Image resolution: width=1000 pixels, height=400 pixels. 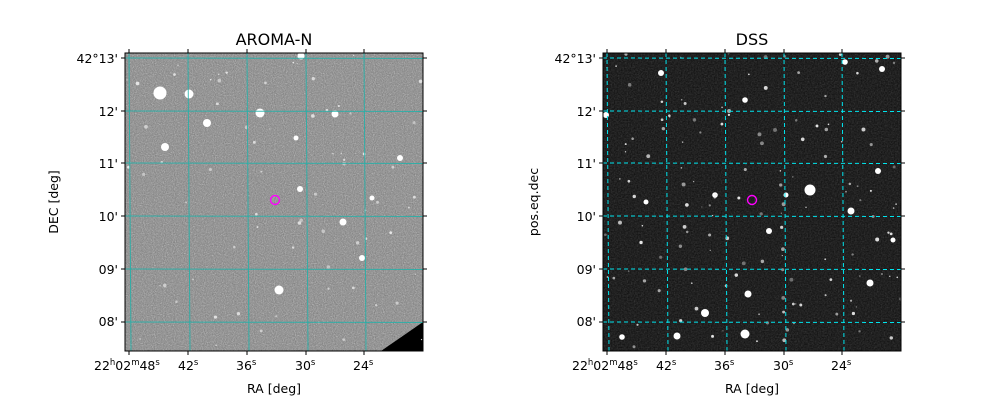 I want to click on x-tick-label: 36s, so click(x=724, y=365).